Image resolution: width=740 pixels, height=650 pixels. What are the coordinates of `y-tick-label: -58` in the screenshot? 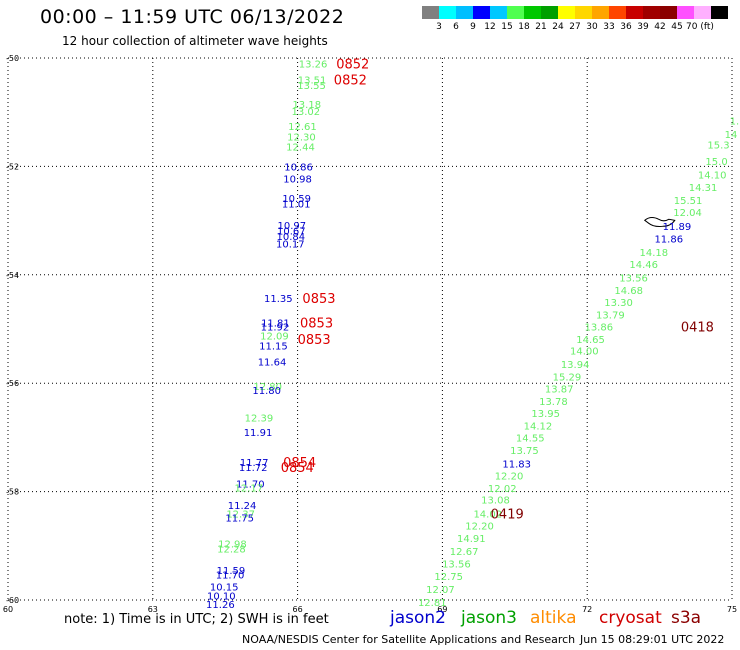 It's located at (12, 492).